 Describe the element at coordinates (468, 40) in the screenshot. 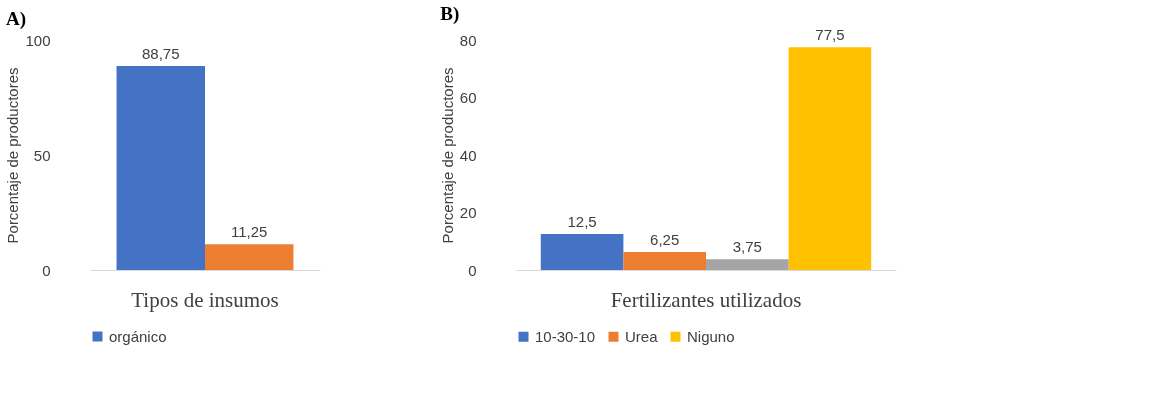

I see `y-tick-label: 80` at that location.